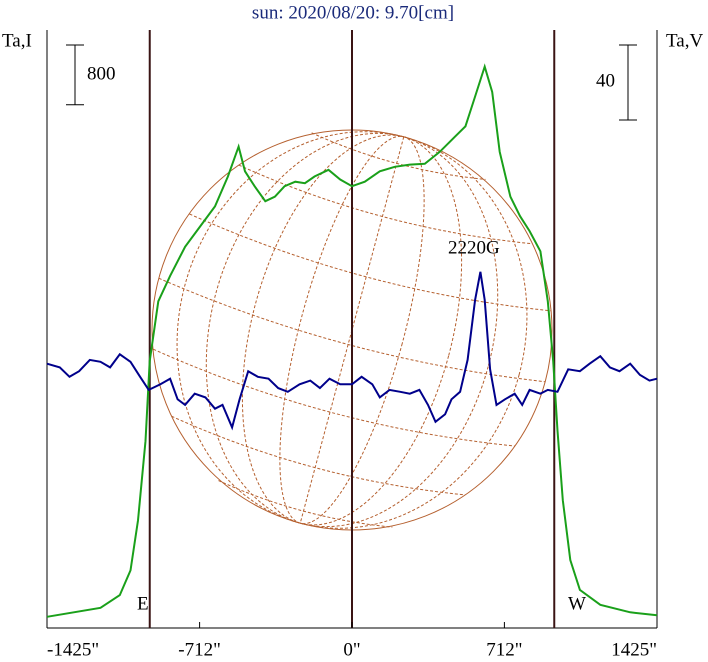 This screenshot has width=708, height=662. Describe the element at coordinates (474, 247) in the screenshot. I see `annotation: 2220G` at that location.